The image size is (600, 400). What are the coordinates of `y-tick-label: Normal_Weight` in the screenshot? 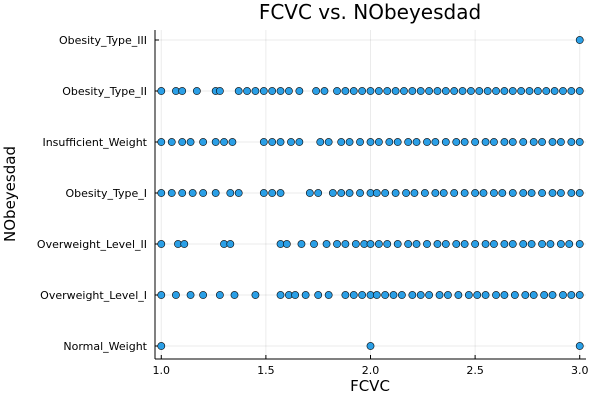 It's located at (105, 346).